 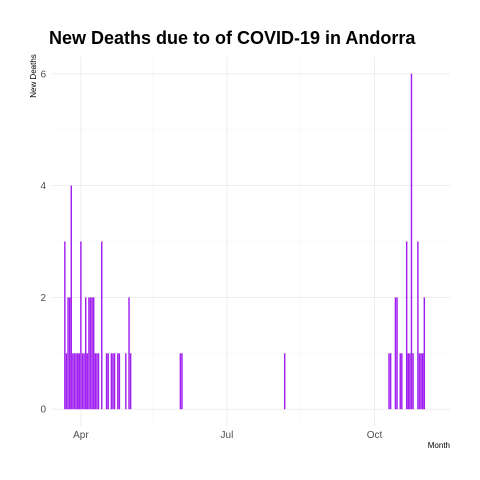 I want to click on y-axis-title: New Deaths, so click(x=33, y=76).